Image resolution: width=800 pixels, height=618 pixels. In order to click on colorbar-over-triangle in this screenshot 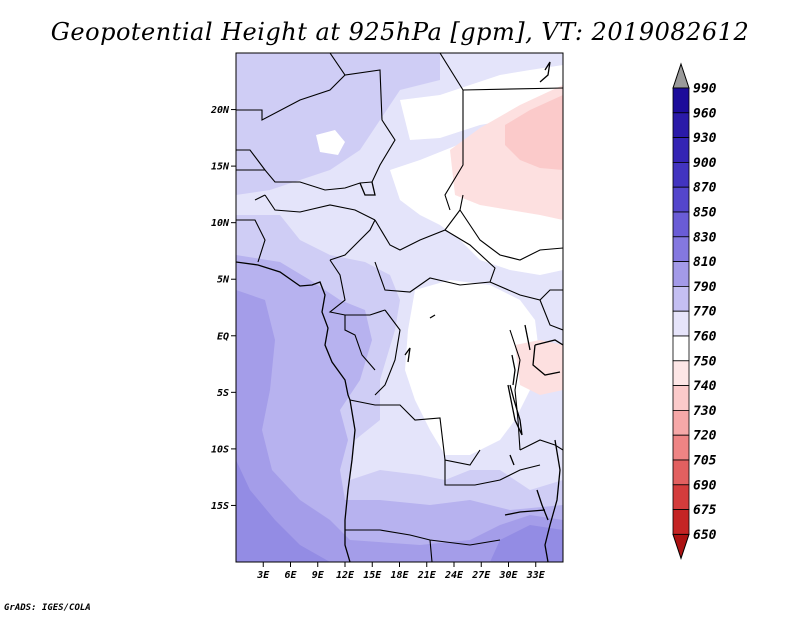, I will do `click(681, 75)`.